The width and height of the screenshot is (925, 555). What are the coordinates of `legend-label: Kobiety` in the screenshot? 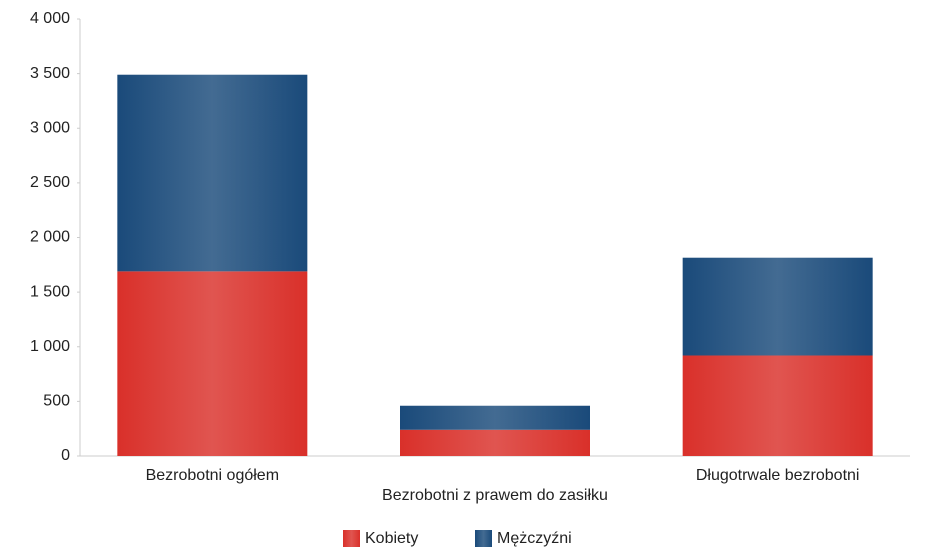 It's located at (391, 538).